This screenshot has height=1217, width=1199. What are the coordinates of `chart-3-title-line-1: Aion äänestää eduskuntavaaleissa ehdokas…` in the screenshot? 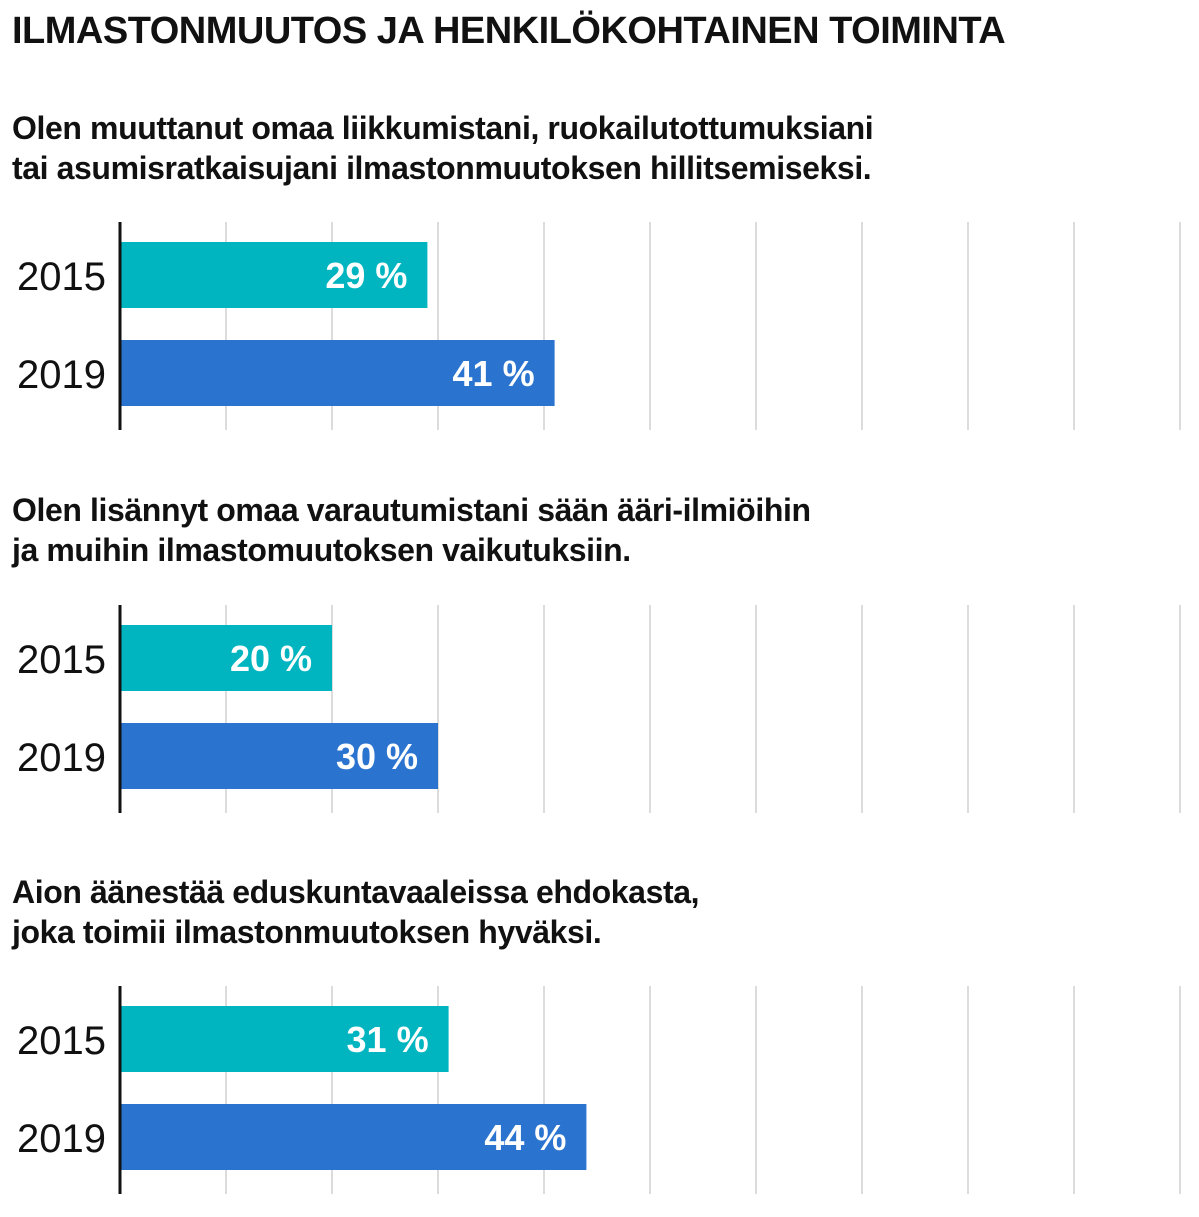 It's located at (356, 892).